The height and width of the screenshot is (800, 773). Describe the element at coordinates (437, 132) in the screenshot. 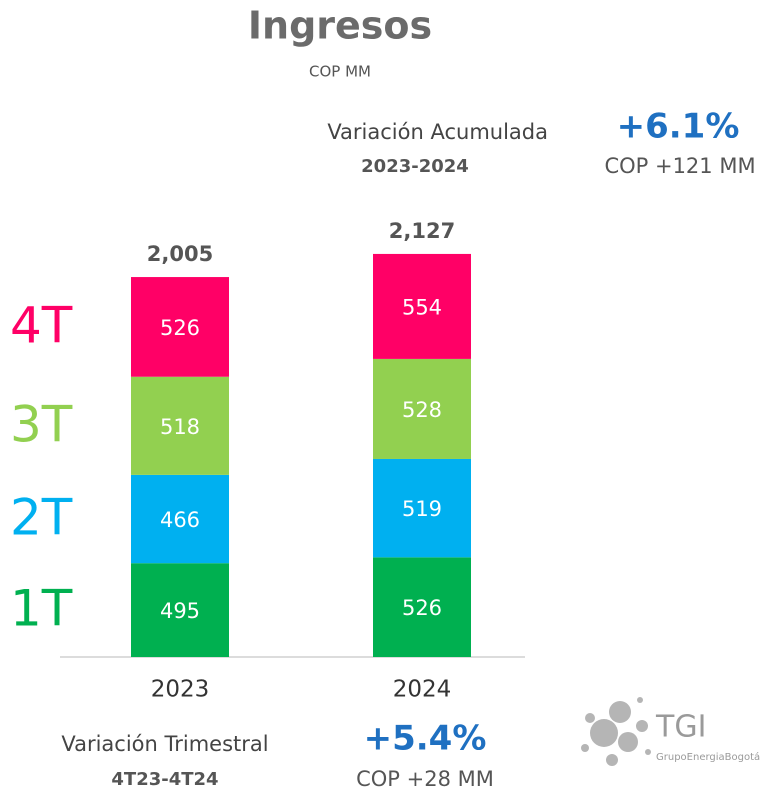

I see `annotation: Variación Acumulada` at that location.